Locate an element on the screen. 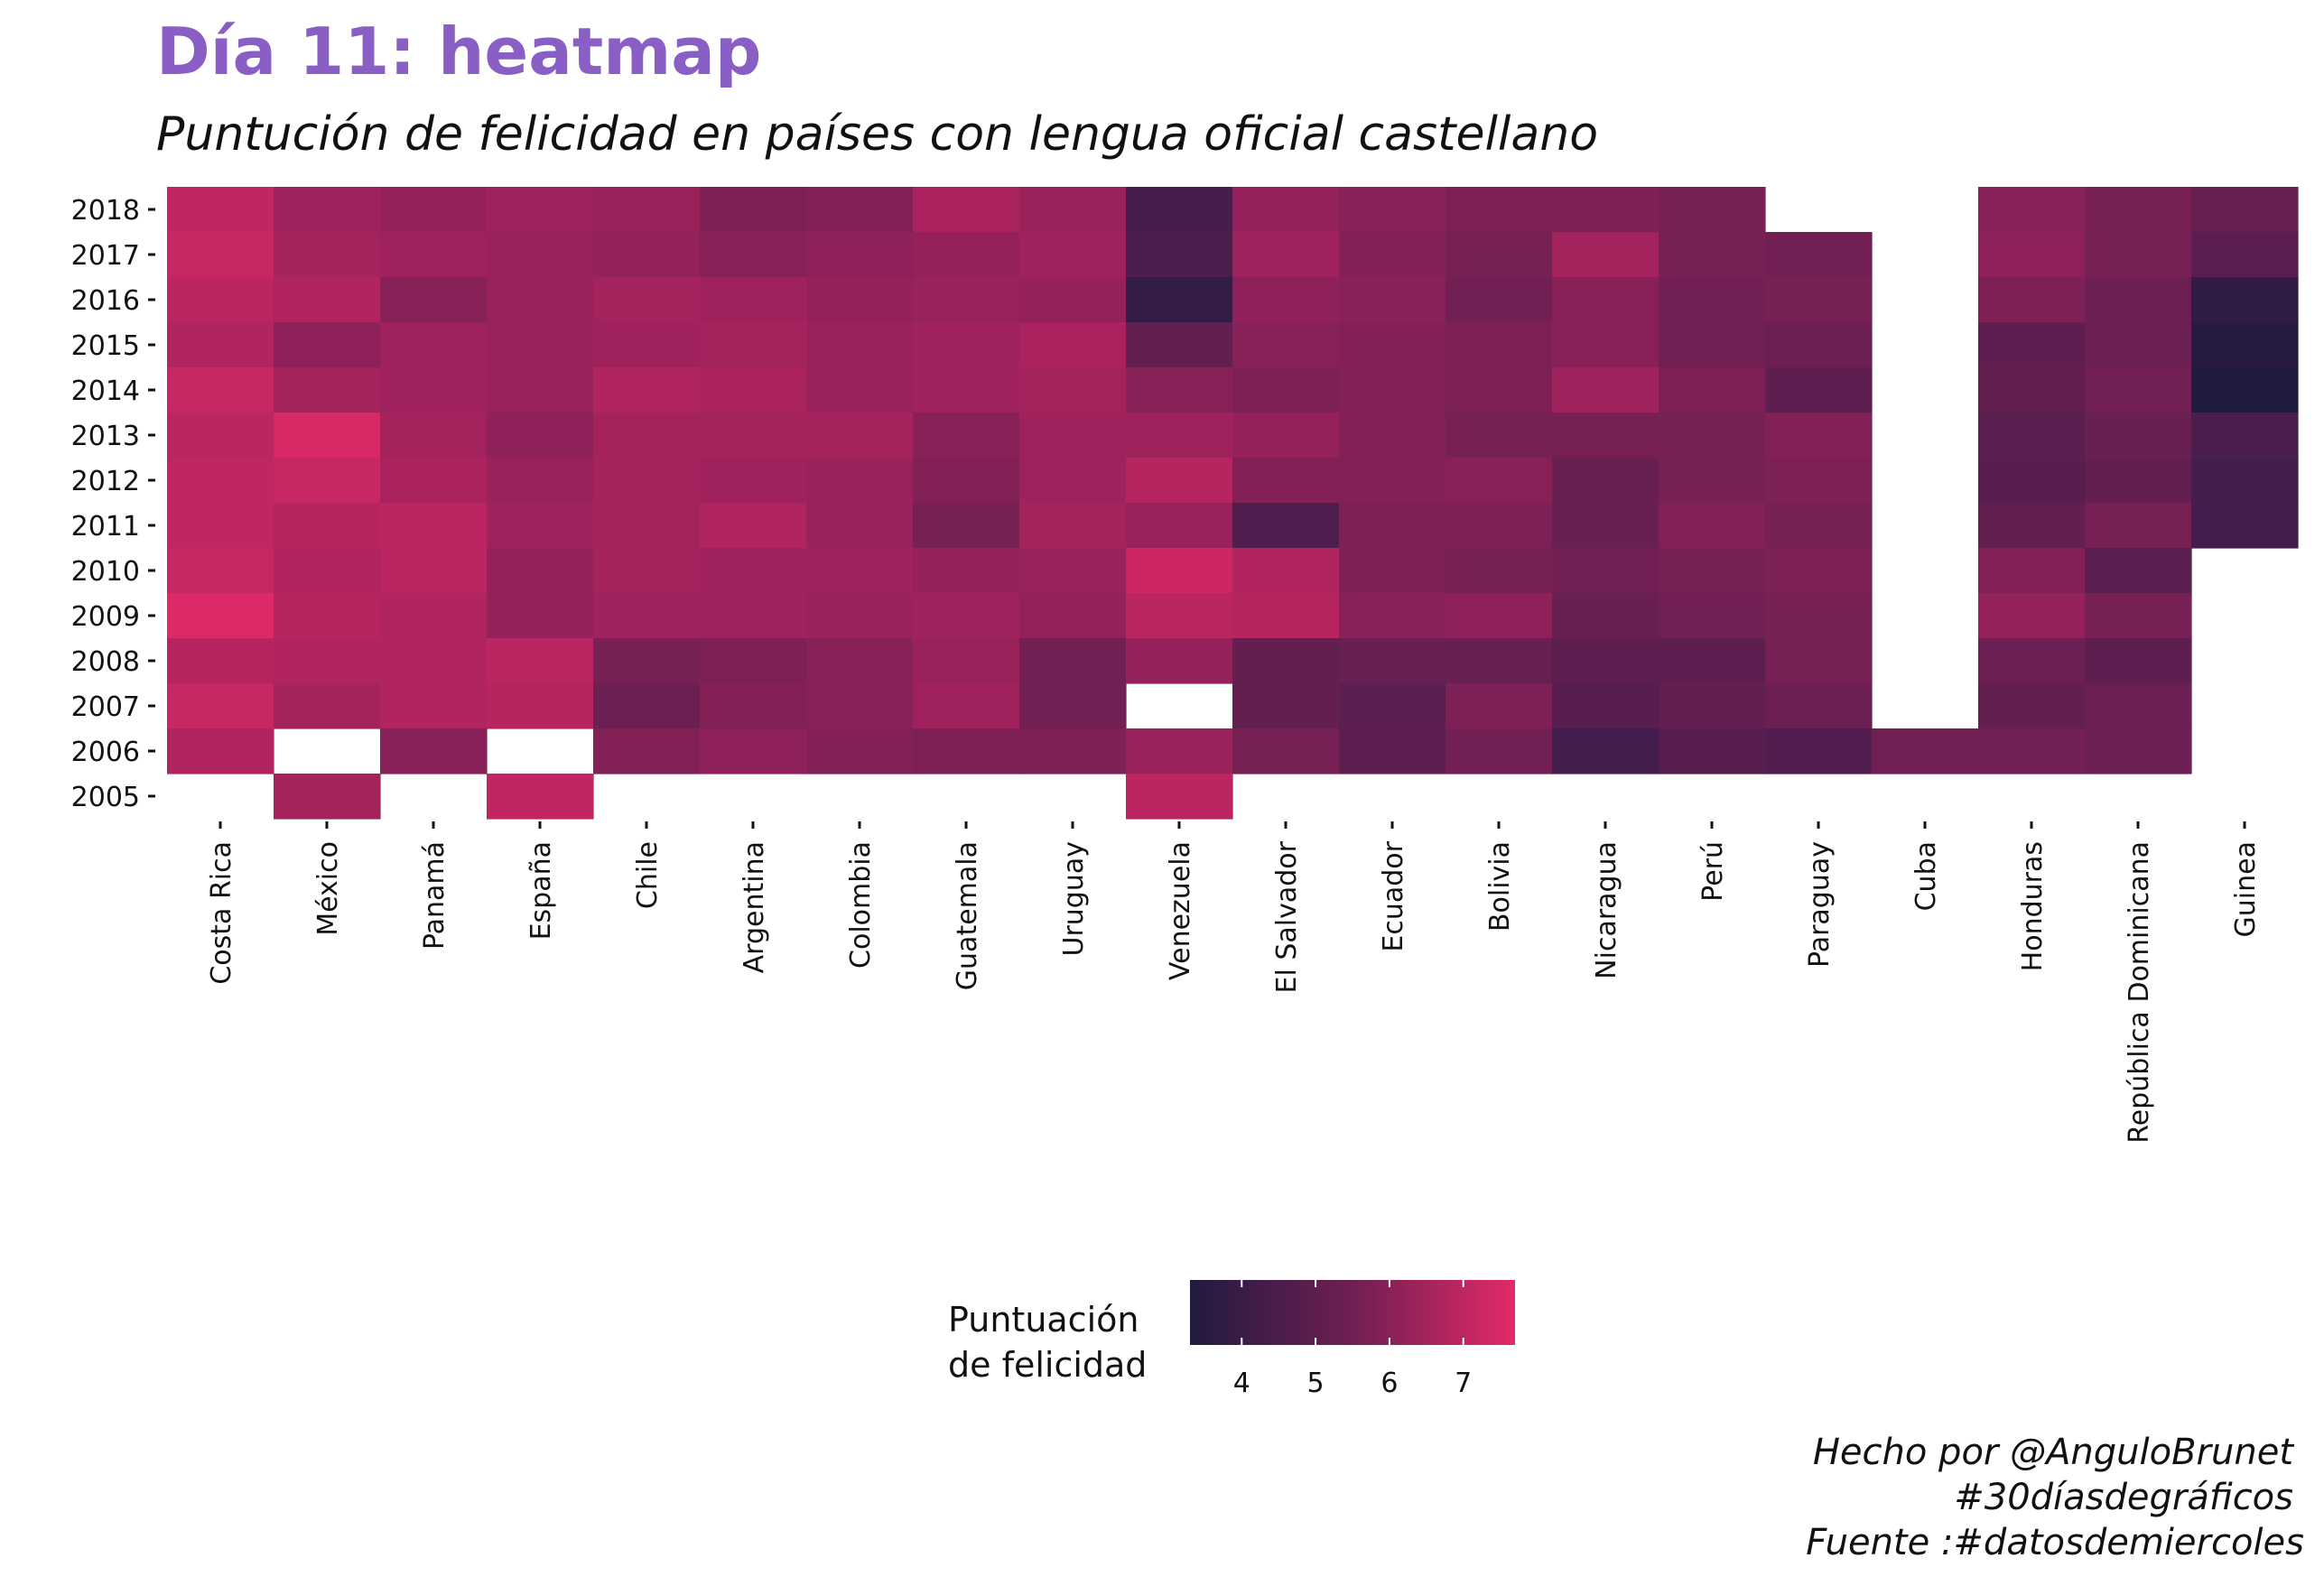 The height and width of the screenshot is (1595, 2324). x-tick-label: Ecuador is located at coordinates (1393, 895).